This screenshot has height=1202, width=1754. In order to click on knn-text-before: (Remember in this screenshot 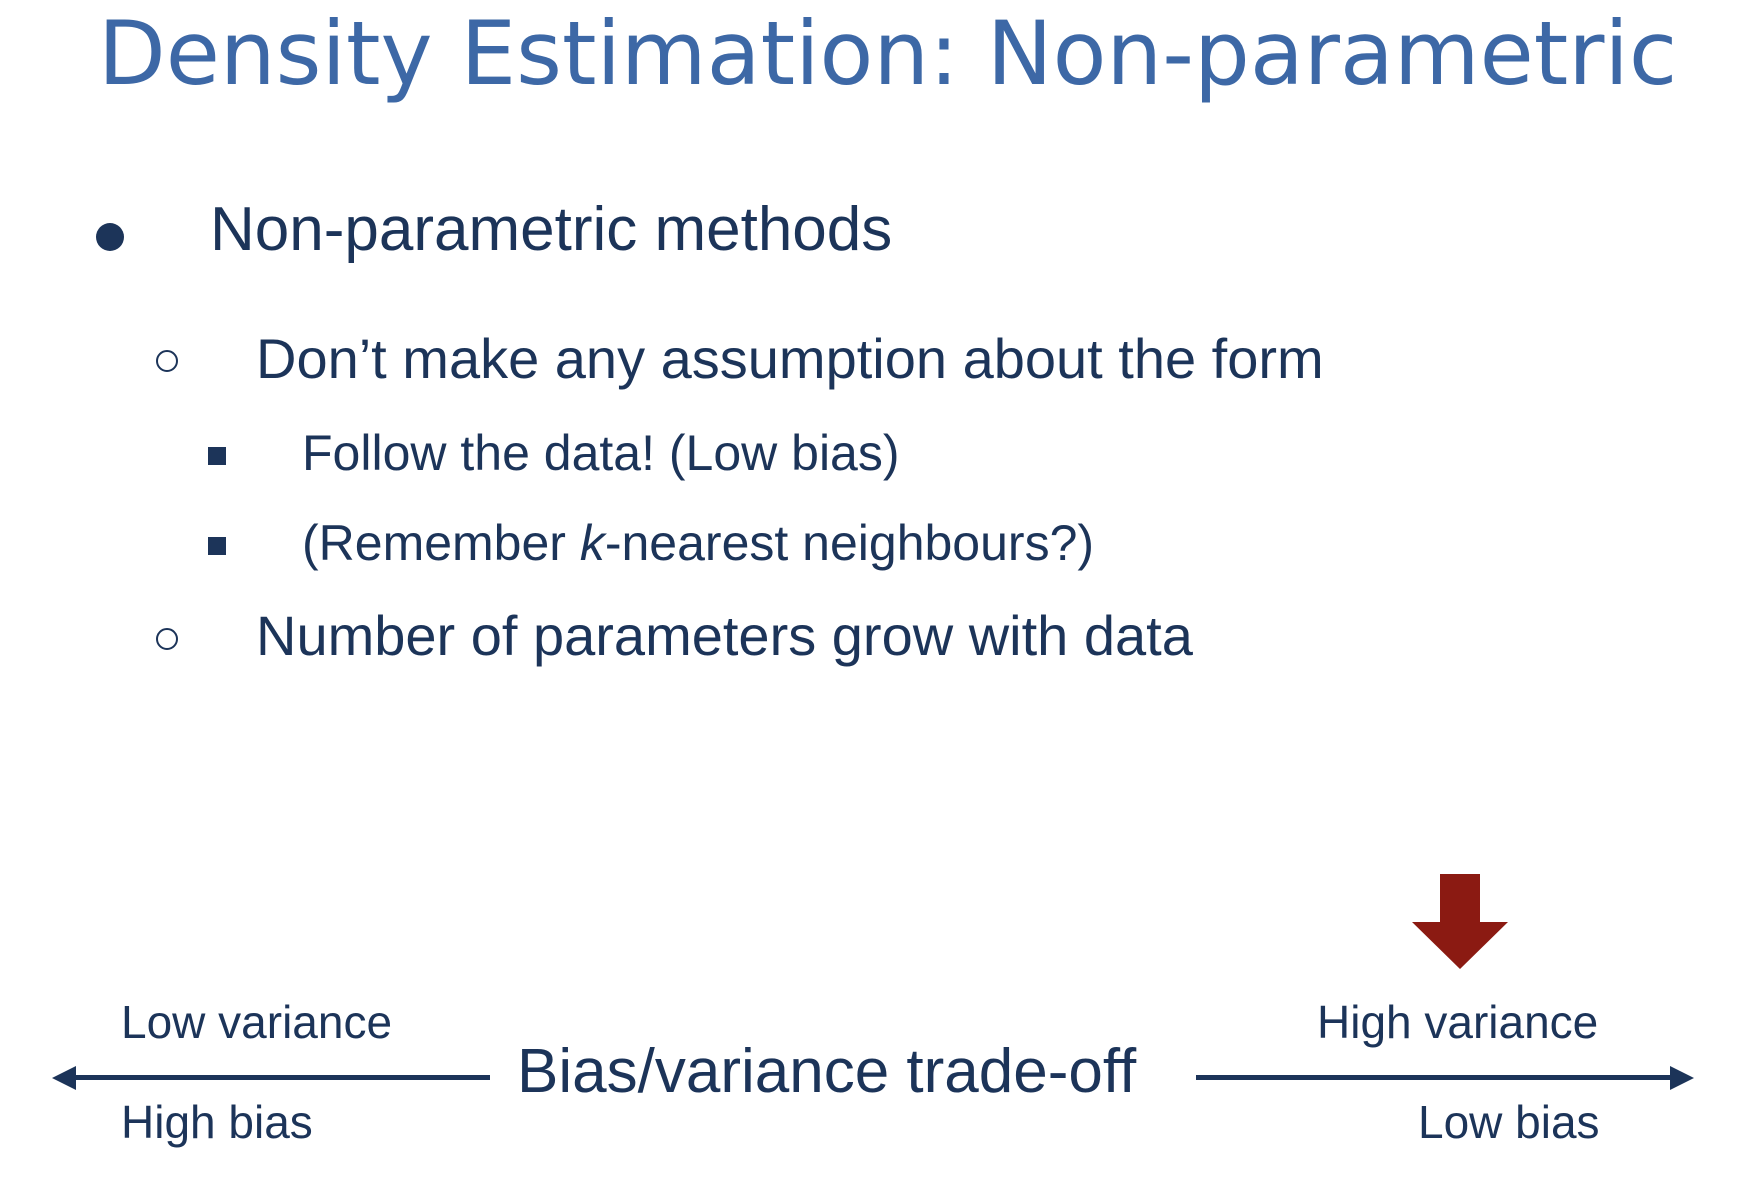, I will do `click(441, 543)`.